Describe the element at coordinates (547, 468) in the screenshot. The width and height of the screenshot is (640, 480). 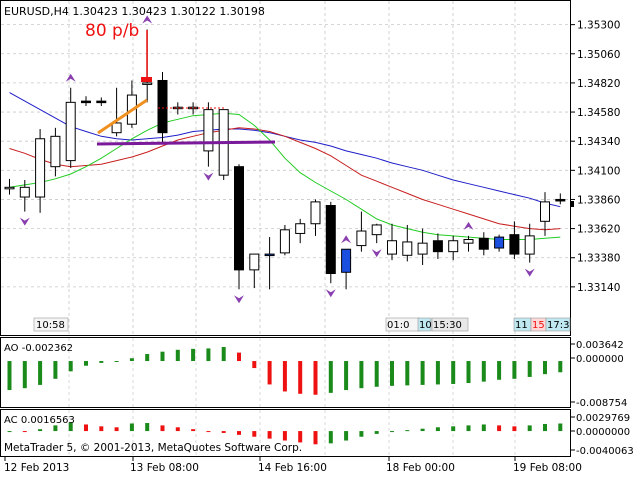
I see `time-tick-4: 19 Feb 08:00` at that location.